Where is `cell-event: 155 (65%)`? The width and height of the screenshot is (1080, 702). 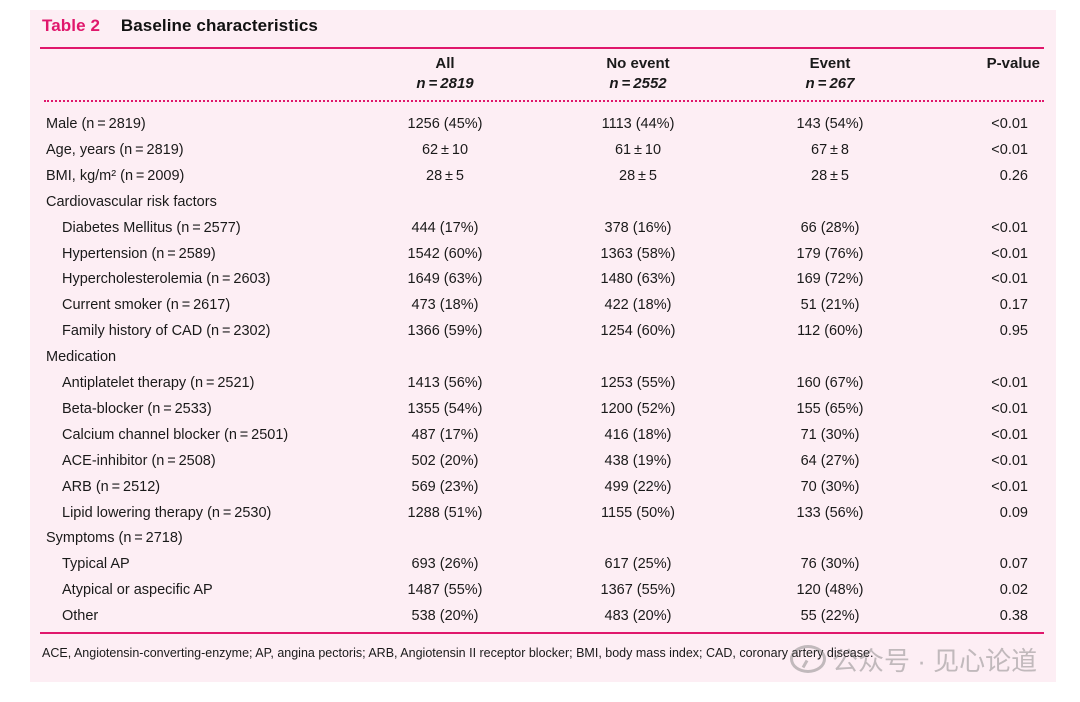
cell-event: 155 (65%) is located at coordinates (830, 408).